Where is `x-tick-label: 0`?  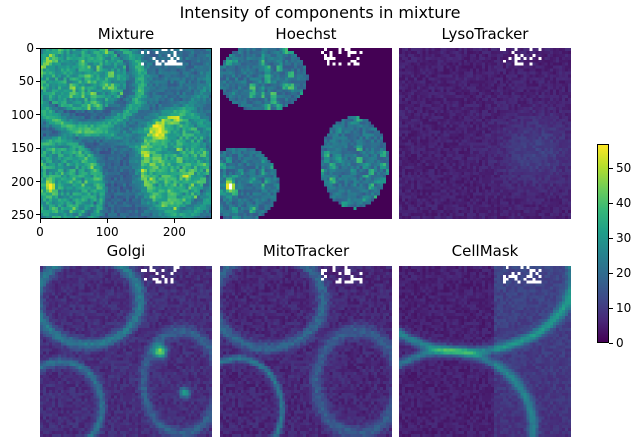 x-tick-label: 0 is located at coordinates (40, 232).